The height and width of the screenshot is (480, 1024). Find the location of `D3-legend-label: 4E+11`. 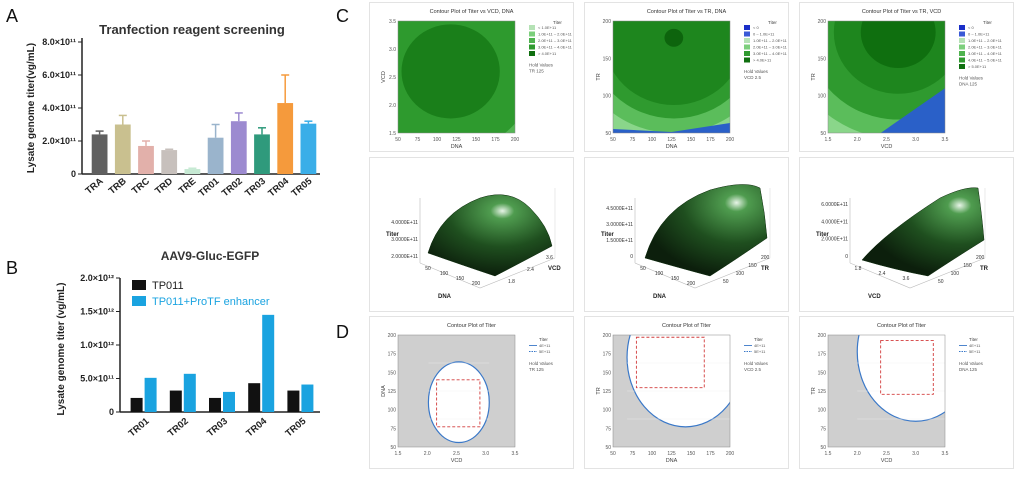

D3-legend-label: 4E+11 is located at coordinates (975, 345).